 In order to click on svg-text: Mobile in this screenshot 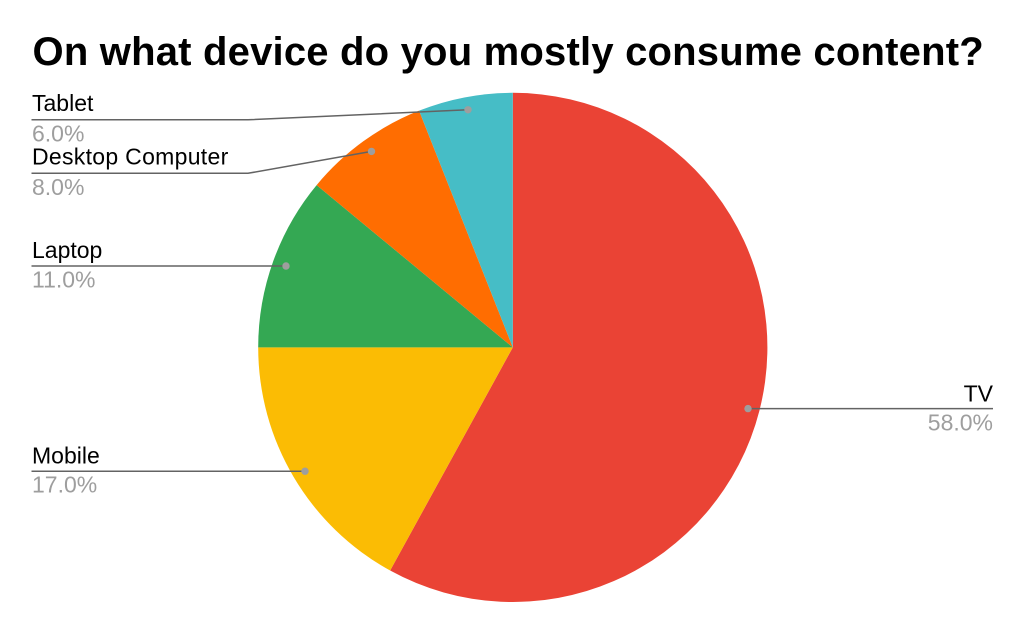, I will do `click(66, 455)`.